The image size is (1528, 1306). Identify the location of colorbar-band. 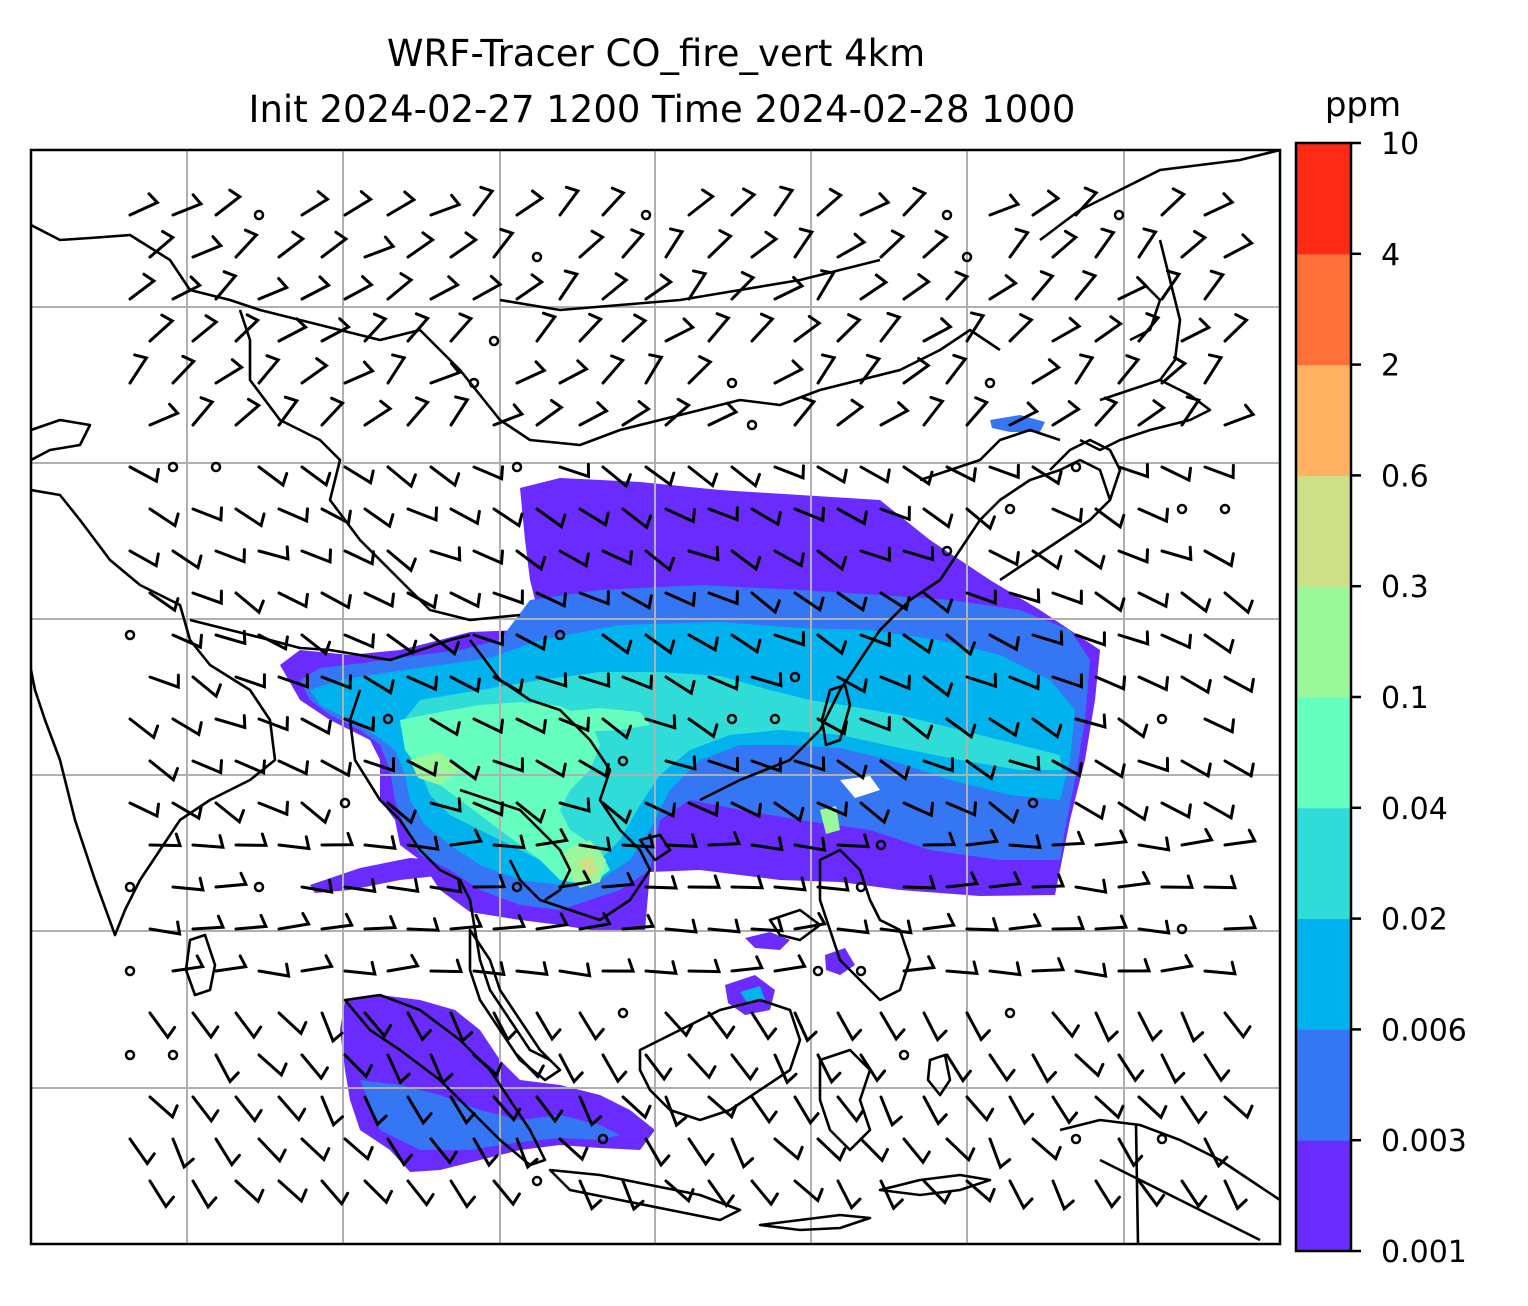
(1323, 1196).